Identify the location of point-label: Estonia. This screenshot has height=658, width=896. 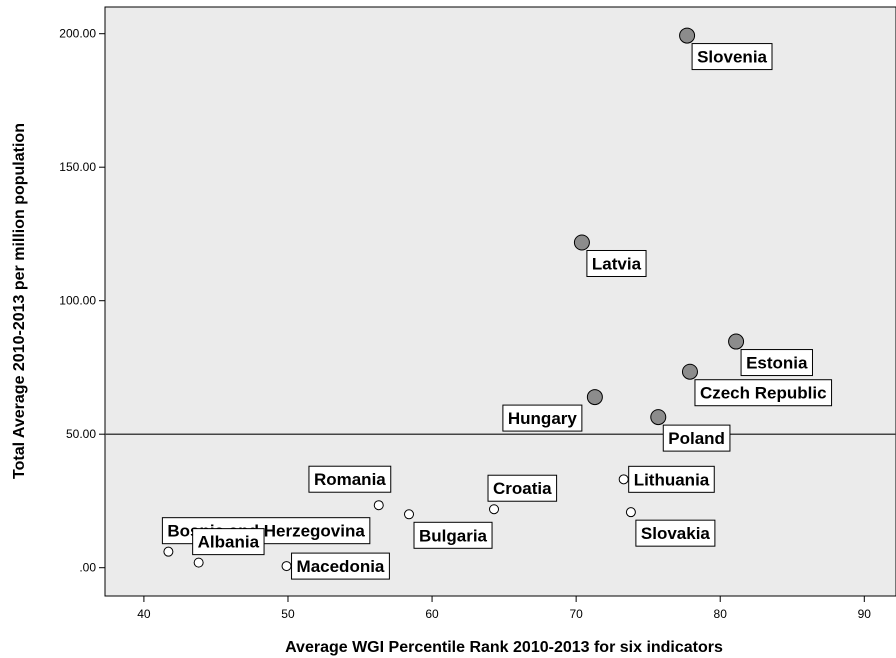
(776, 363).